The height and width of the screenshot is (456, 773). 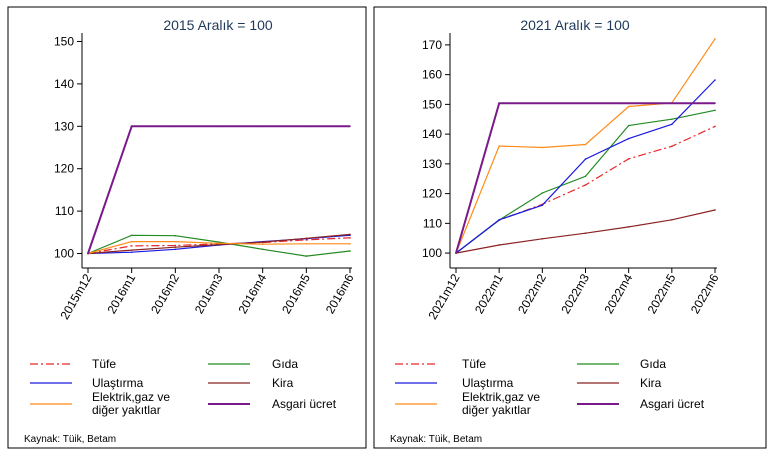 What do you see at coordinates (432, 75) in the screenshot?
I see `y-tick-label: 160` at bounding box center [432, 75].